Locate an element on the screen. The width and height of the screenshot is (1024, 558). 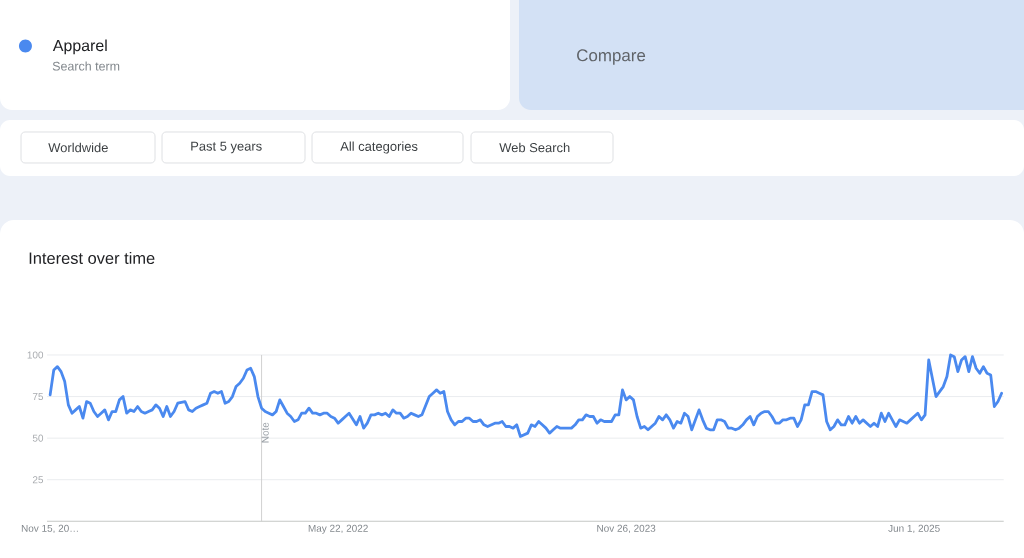
y-tick-label: 75 is located at coordinates (38, 397).